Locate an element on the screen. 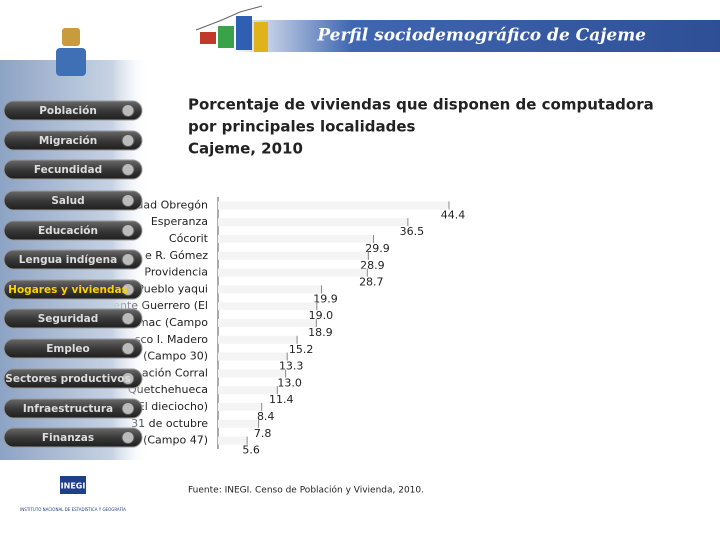  button-label: Infraestructura is located at coordinates (68, 409).